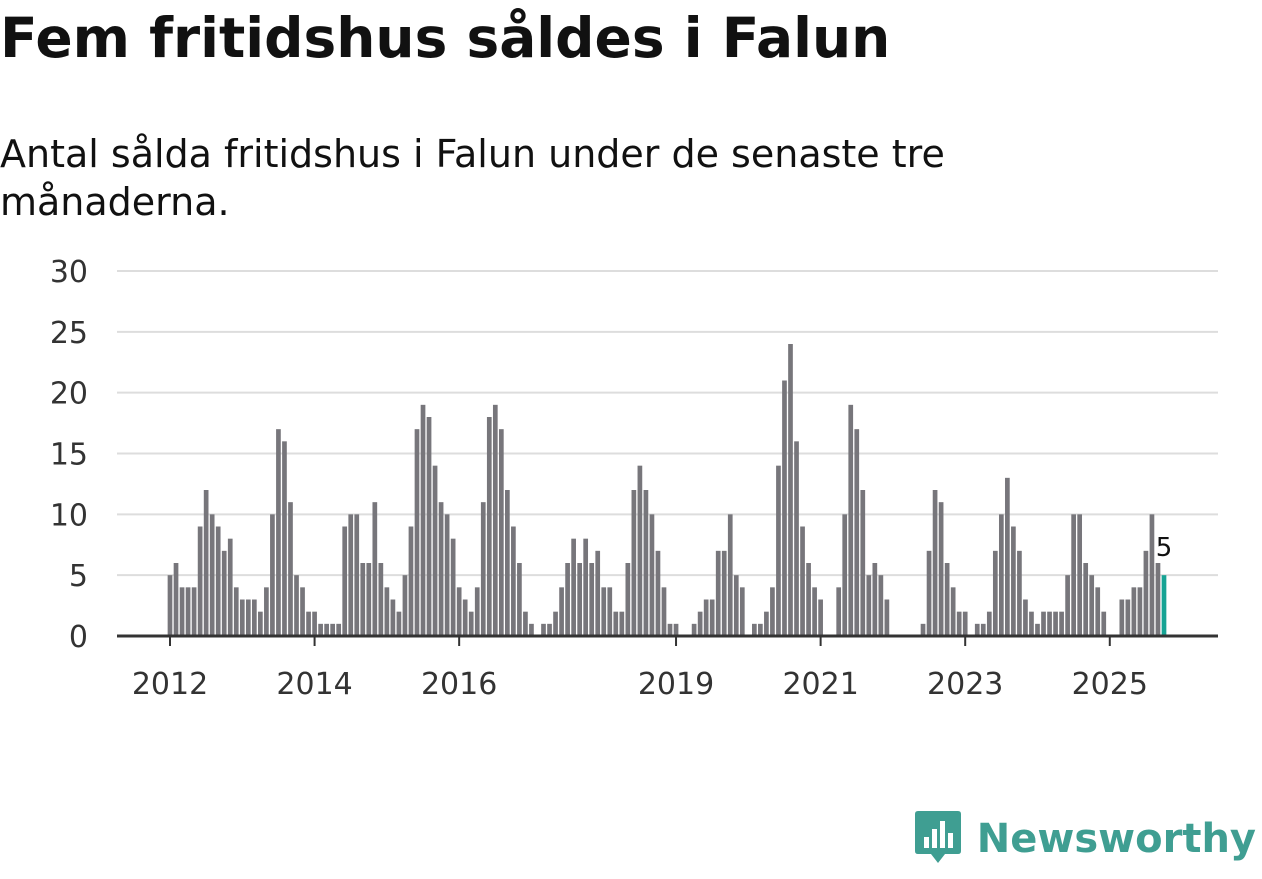 The height and width of the screenshot is (879, 1262). I want to click on y-tick-label: 0, so click(78, 637).